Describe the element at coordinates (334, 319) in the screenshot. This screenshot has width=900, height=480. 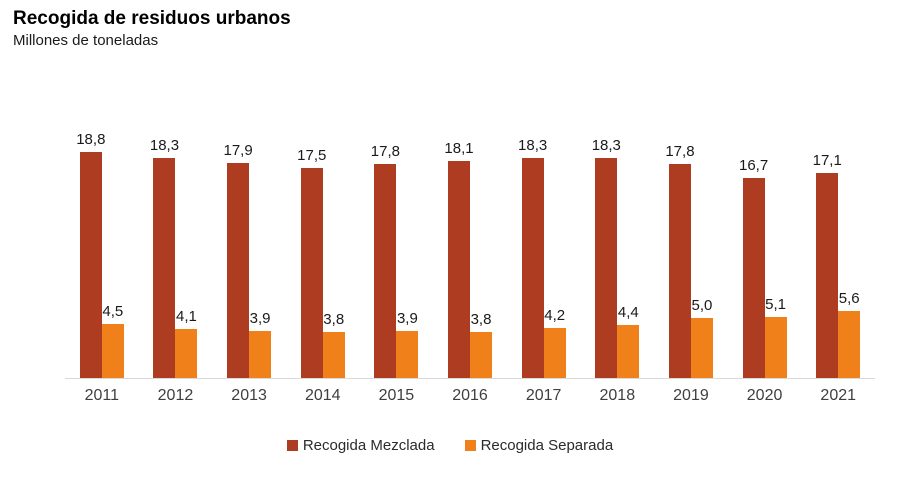
I see `value-label-separada-2014: 3,8` at that location.